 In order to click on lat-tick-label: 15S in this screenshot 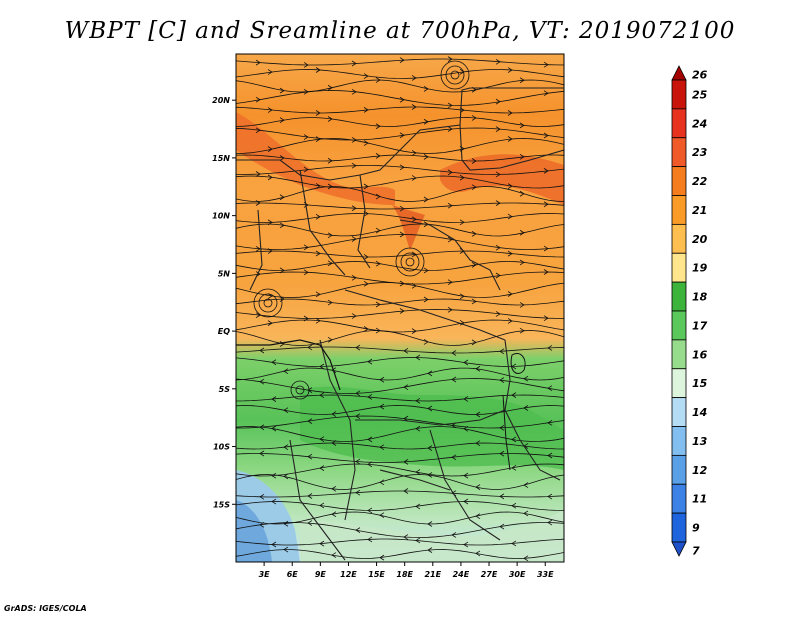, I will do `click(221, 504)`.